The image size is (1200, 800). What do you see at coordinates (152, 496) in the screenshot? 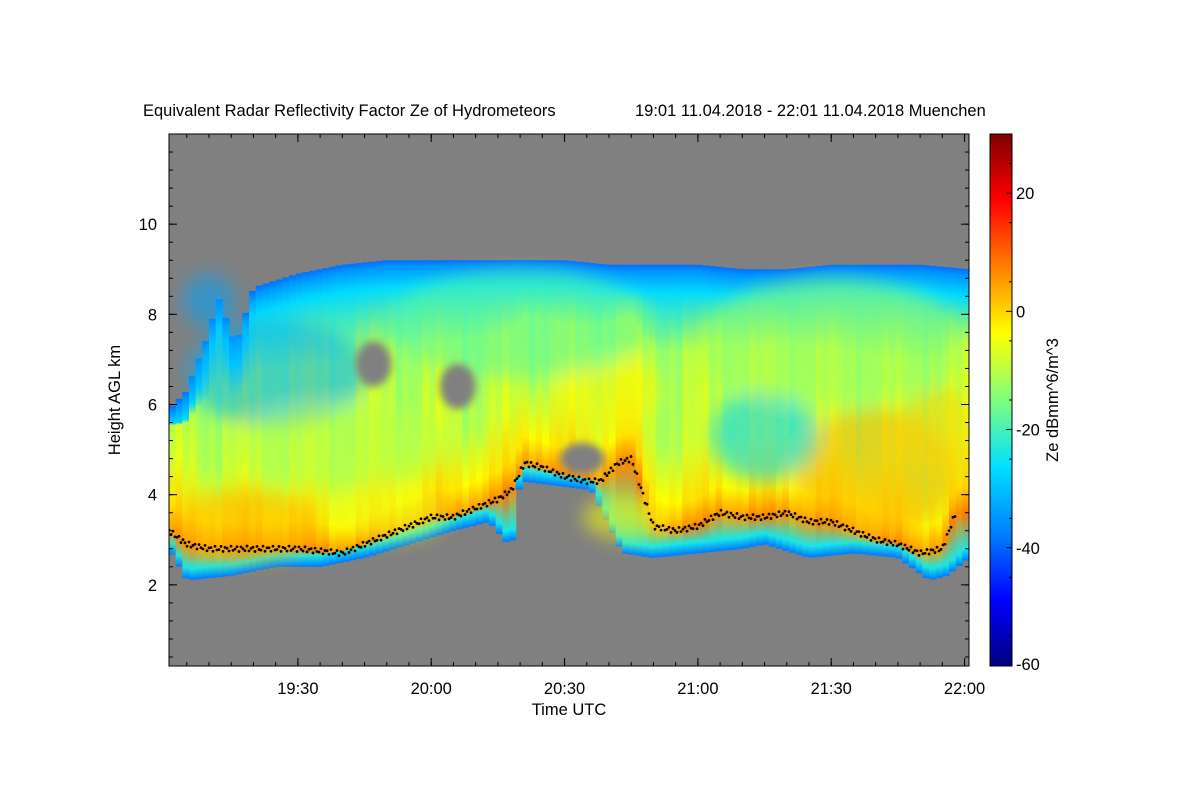
I see `y-tick-label: 4` at bounding box center [152, 496].